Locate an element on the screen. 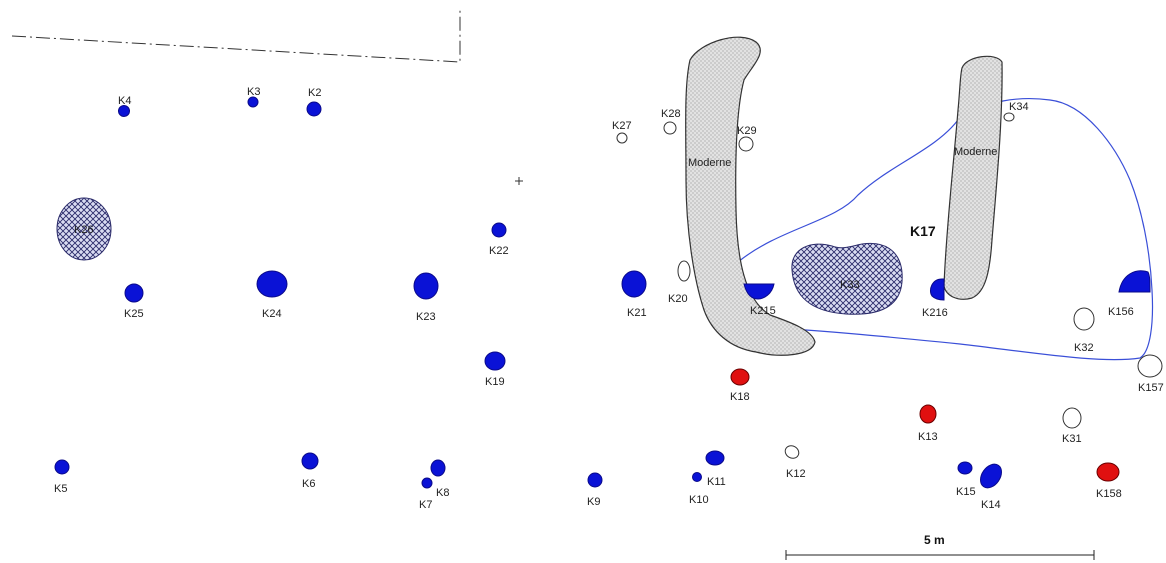 The image size is (1166, 563). feature-k26 is located at coordinates (84, 229).